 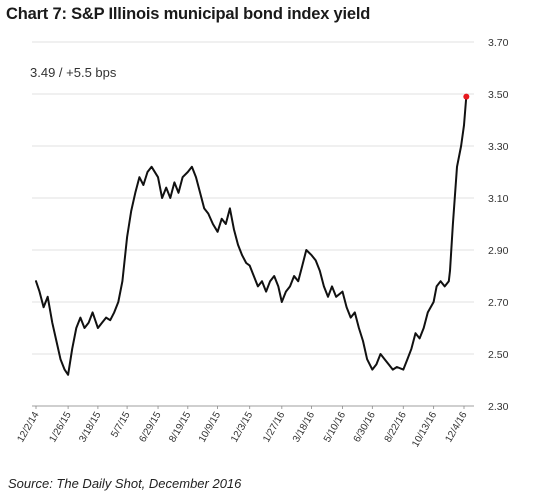 I want to click on endpoint-marker, so click(x=466, y=96).